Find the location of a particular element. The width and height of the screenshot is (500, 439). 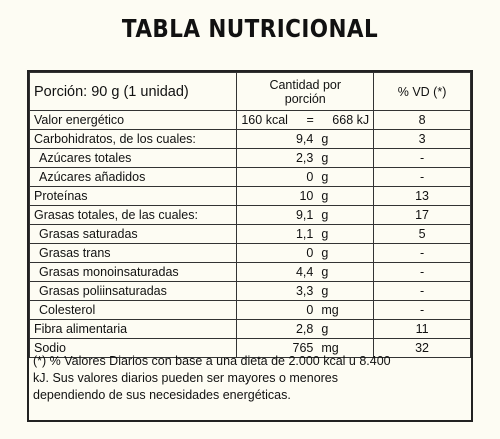

nutrient-label: Colesterol is located at coordinates (133, 310).